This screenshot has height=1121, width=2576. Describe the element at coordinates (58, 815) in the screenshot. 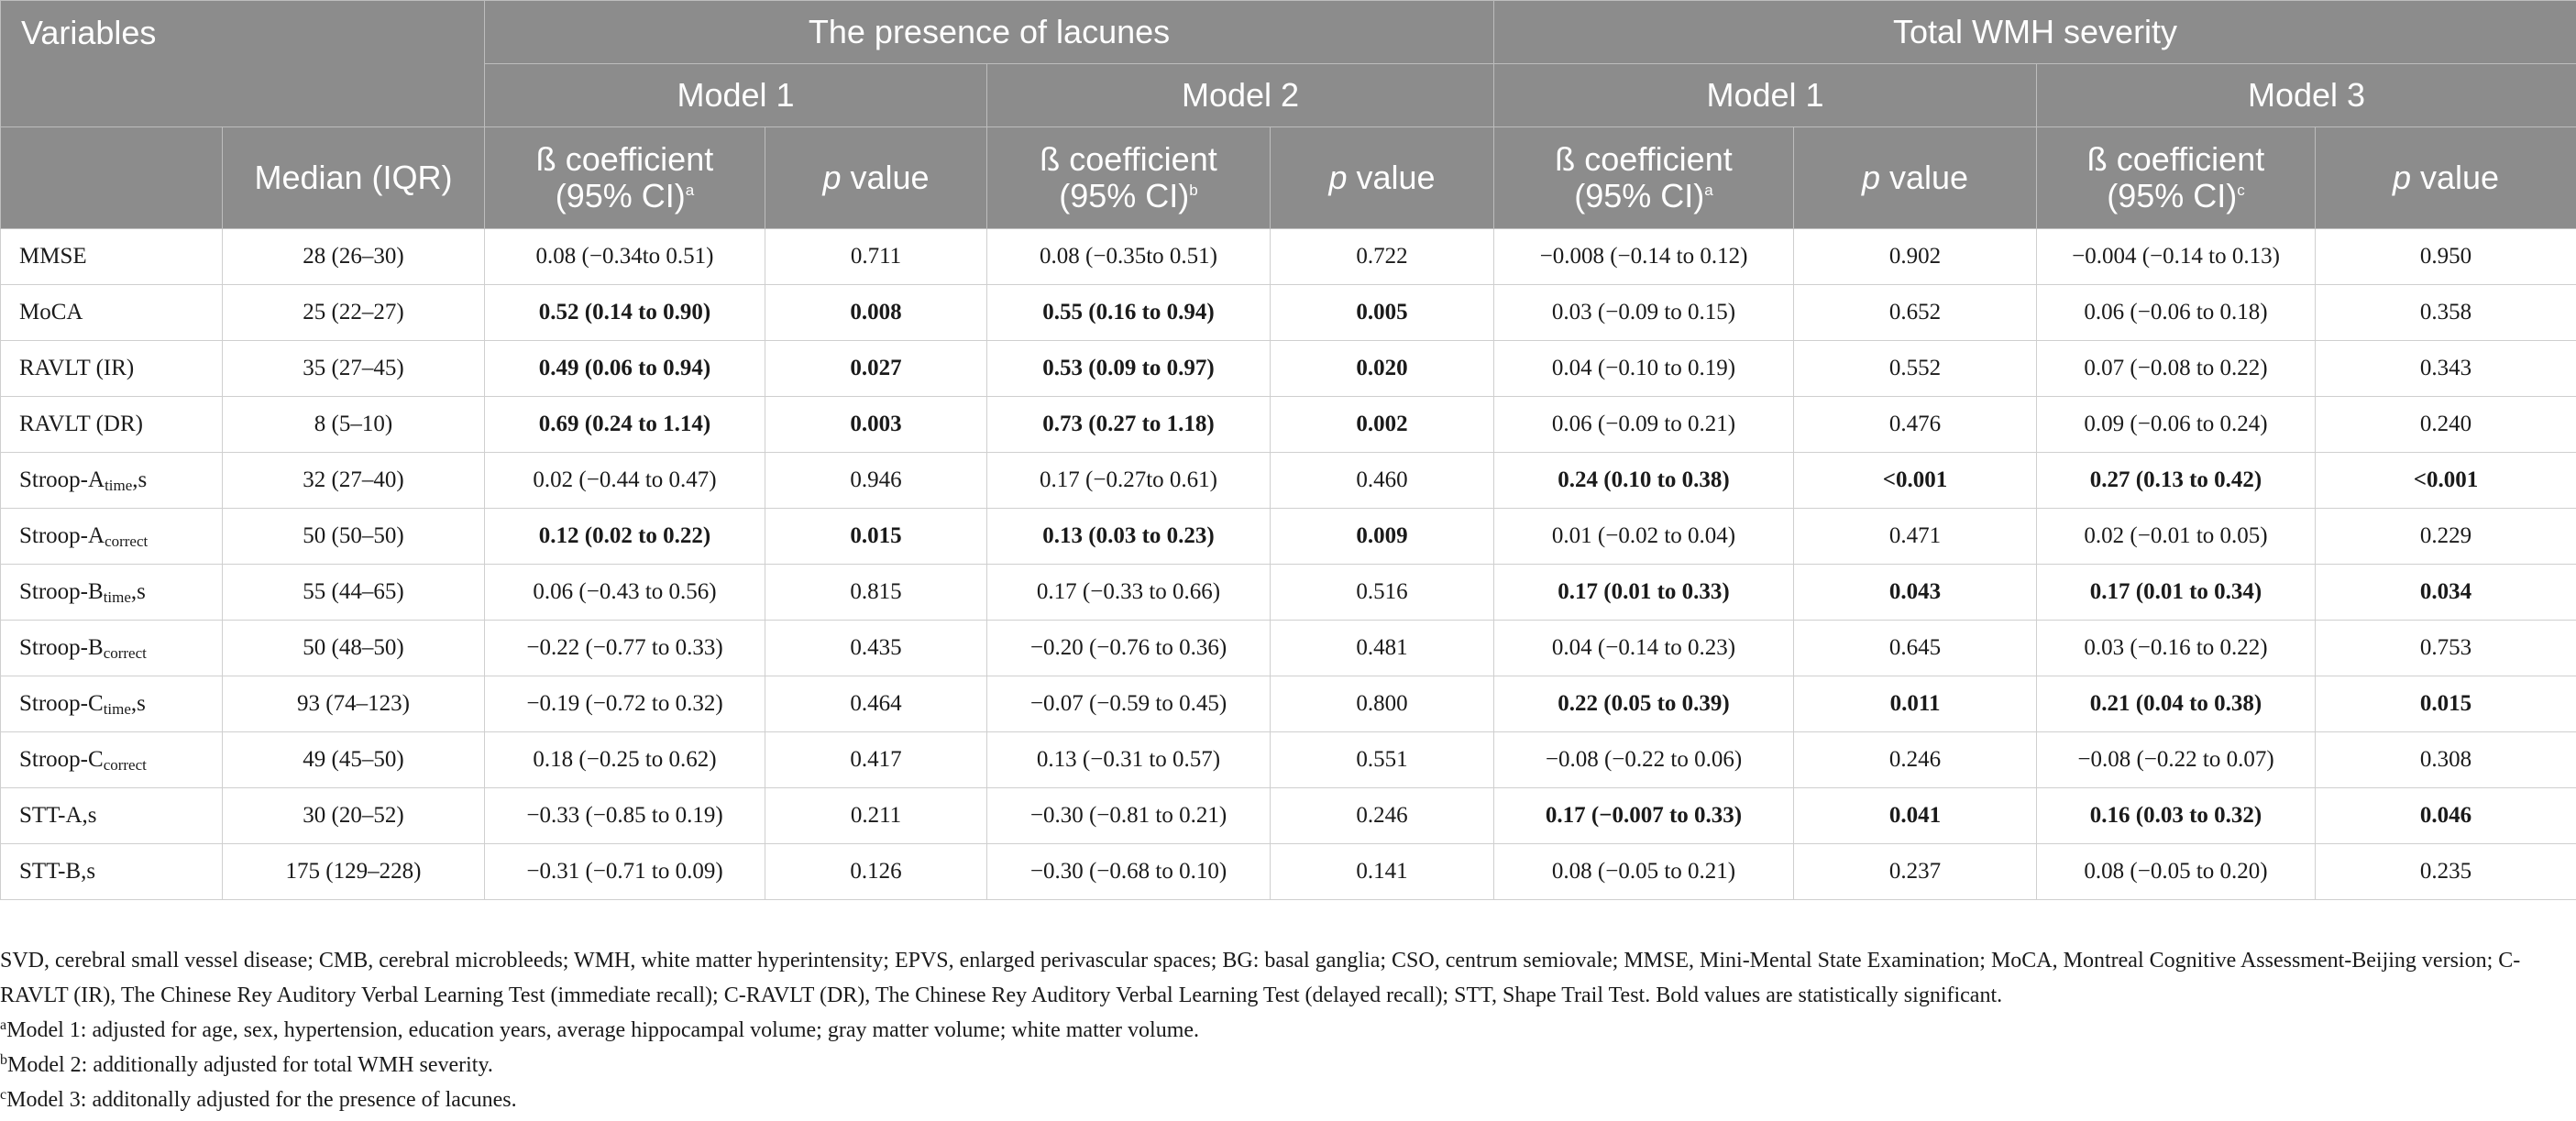

I see `variable-name: STT-A,s` at that location.